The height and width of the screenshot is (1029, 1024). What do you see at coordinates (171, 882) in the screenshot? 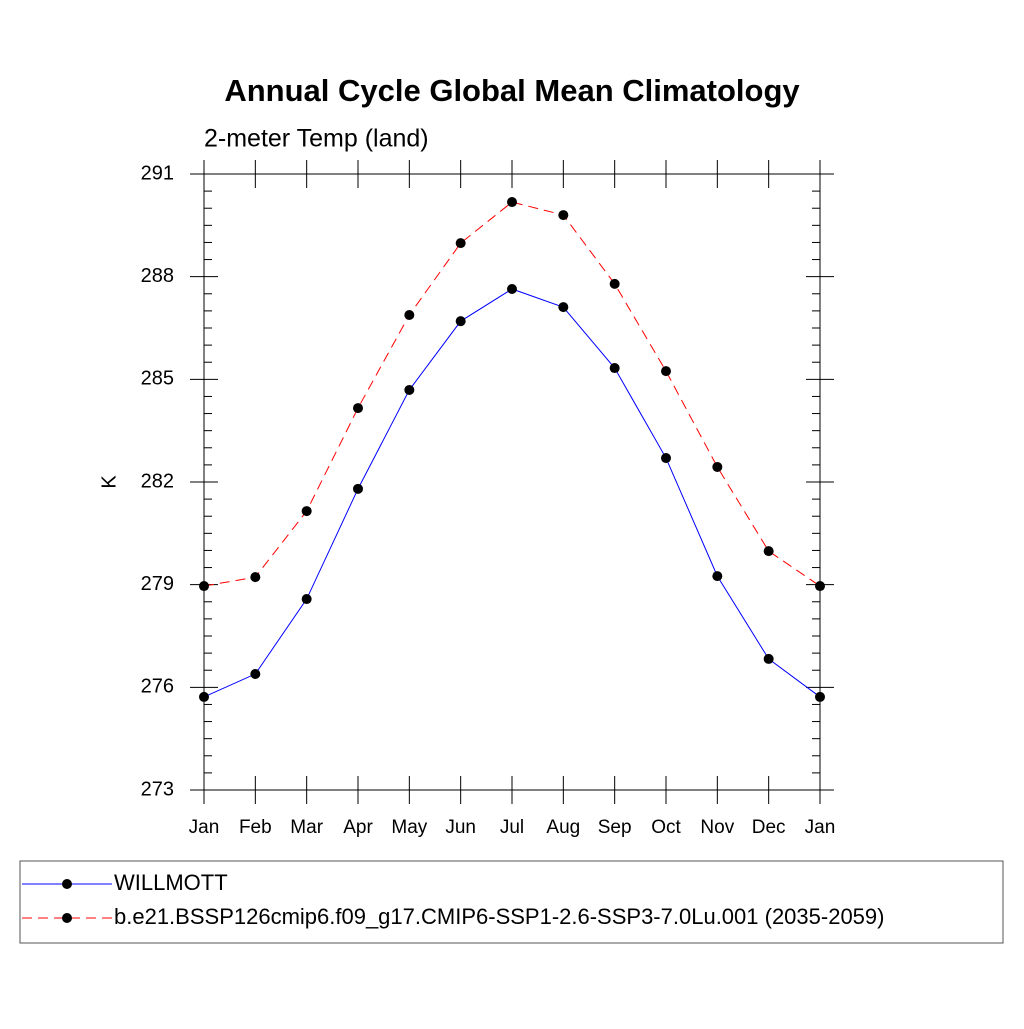
I see `legend-label: WILLMOTT` at bounding box center [171, 882].